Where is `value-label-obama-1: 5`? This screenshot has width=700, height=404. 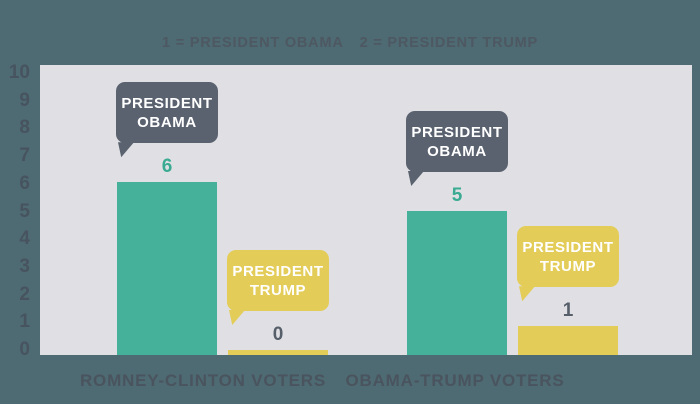
value-label-obama-1: 5 is located at coordinates (457, 195).